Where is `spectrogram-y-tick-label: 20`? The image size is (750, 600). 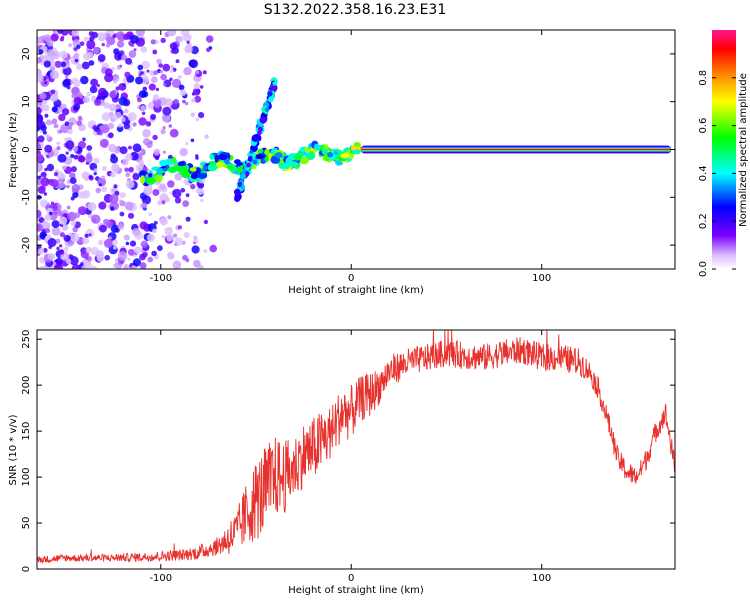 spectrogram-y-tick-label: 20 is located at coordinates (26, 54).